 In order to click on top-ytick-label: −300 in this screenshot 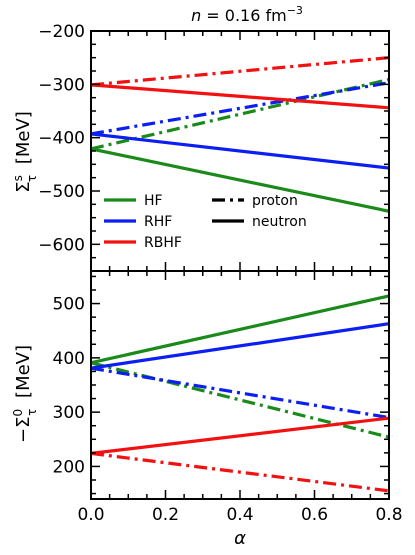, I will do `click(61, 85)`.